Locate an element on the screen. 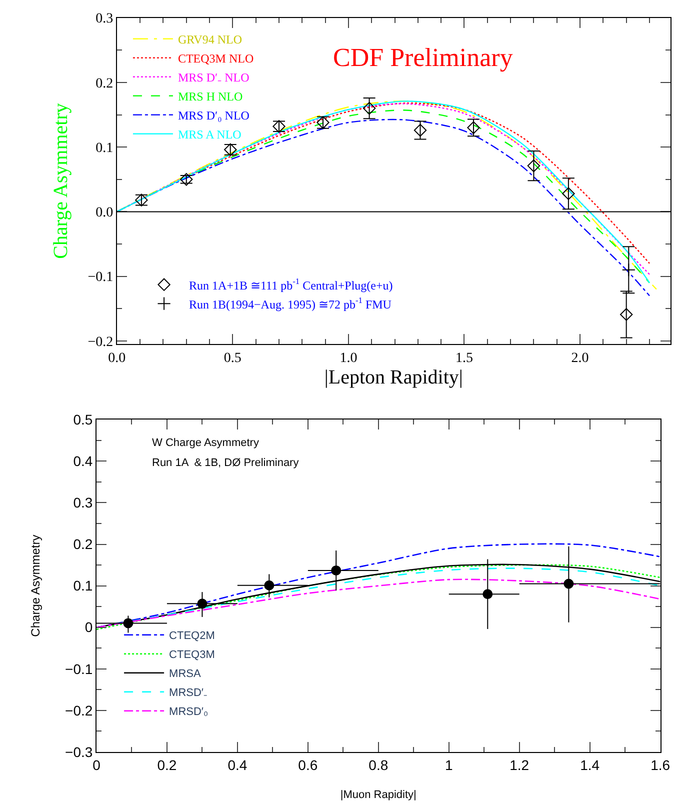 The image size is (681, 807). legend-label: Run 1B(1994−Aug. 1995) ≅72 pb$^{-1}$ FMU is located at coordinates (290, 304).